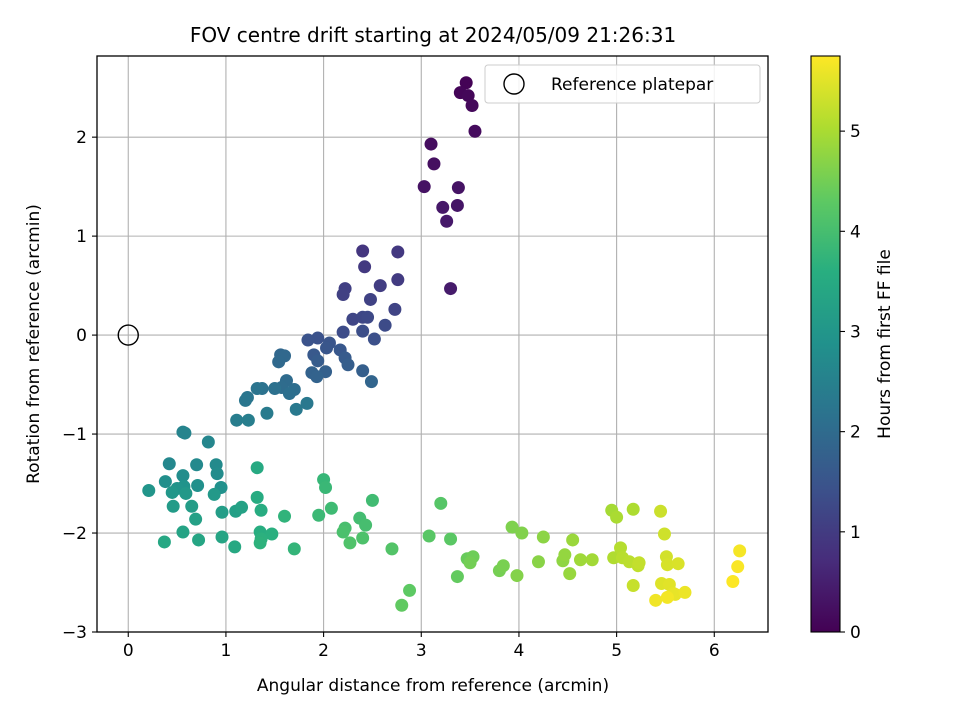 This screenshot has height=720, width=960. What do you see at coordinates (519, 651) in the screenshot?
I see `x-tick-label: 4` at bounding box center [519, 651].